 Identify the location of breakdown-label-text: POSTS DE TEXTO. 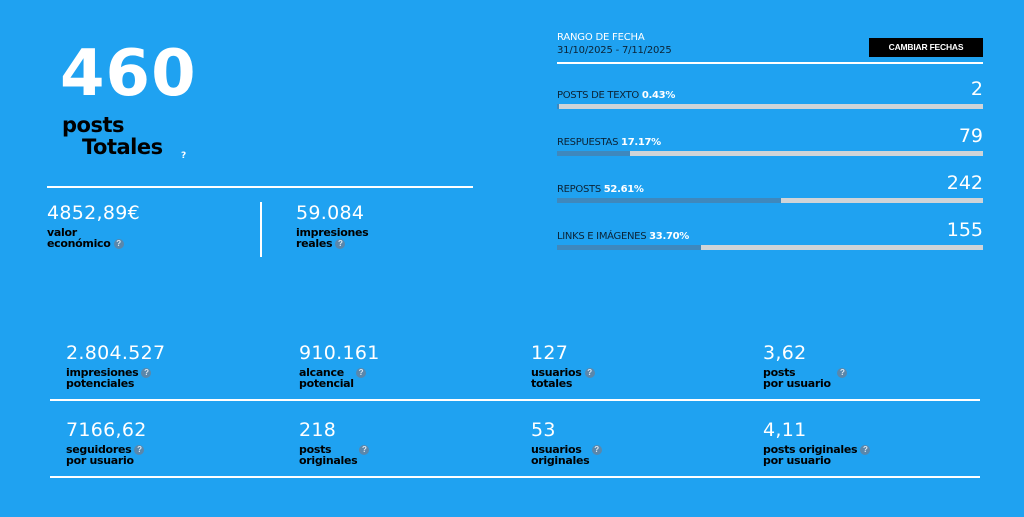
(598, 95).